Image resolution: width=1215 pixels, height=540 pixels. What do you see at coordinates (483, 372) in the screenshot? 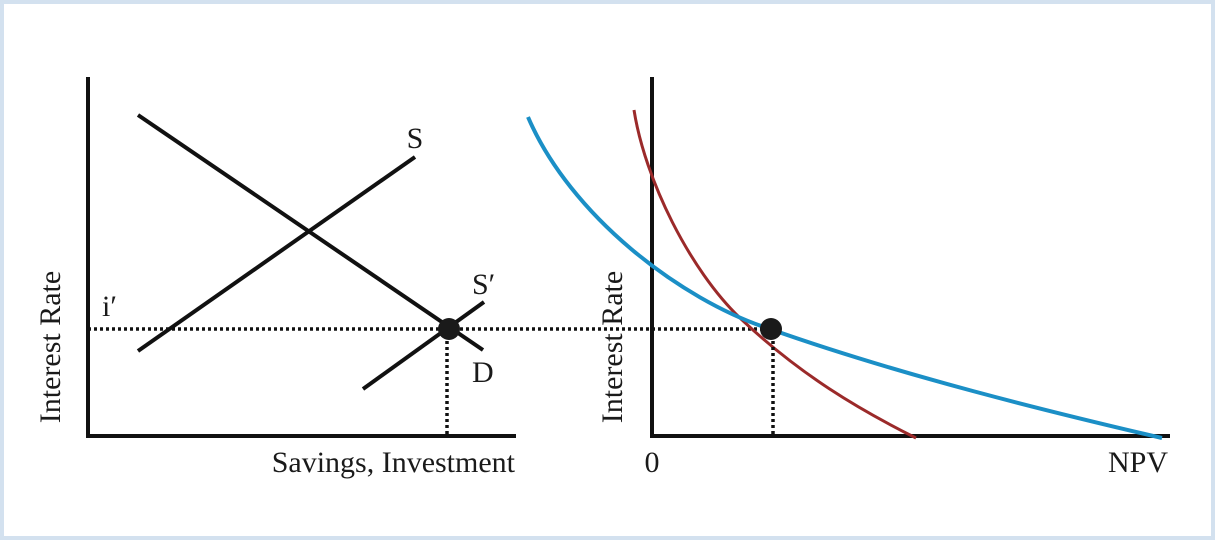
I see `demand-label: D` at bounding box center [483, 372].